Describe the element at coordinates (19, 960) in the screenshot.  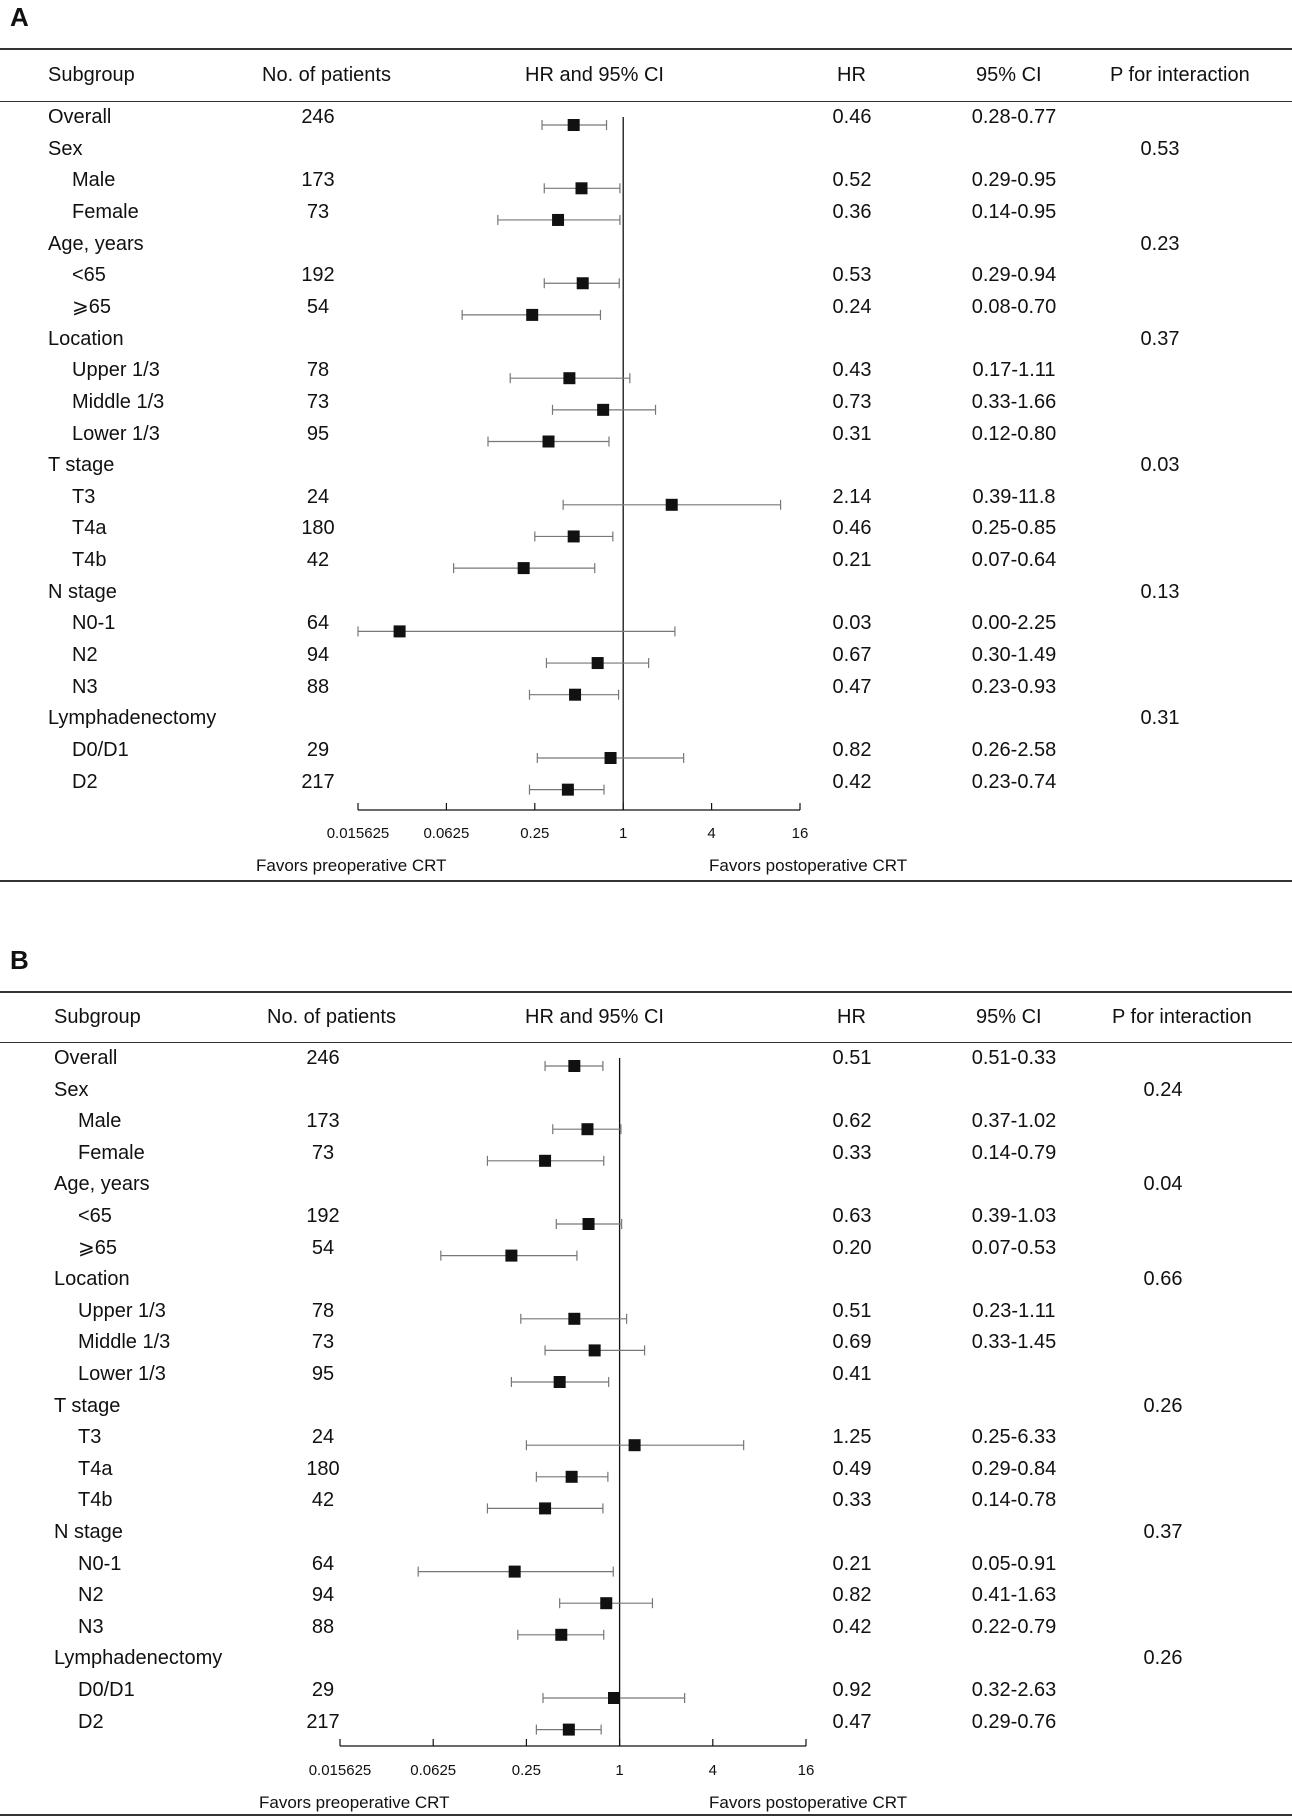
I see `panel-label-b: B` at that location.